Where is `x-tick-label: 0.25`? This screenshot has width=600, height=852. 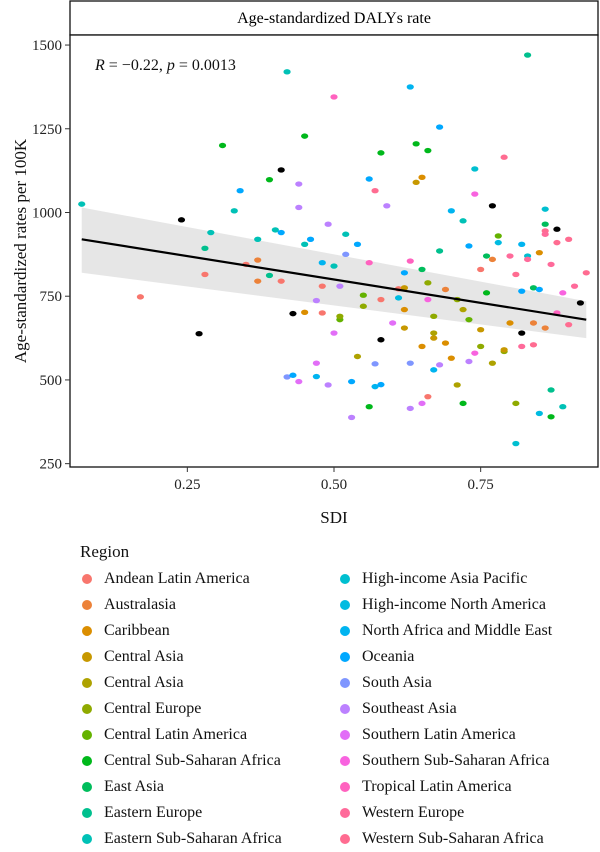
x-tick-label: 0.25 is located at coordinates (187, 485).